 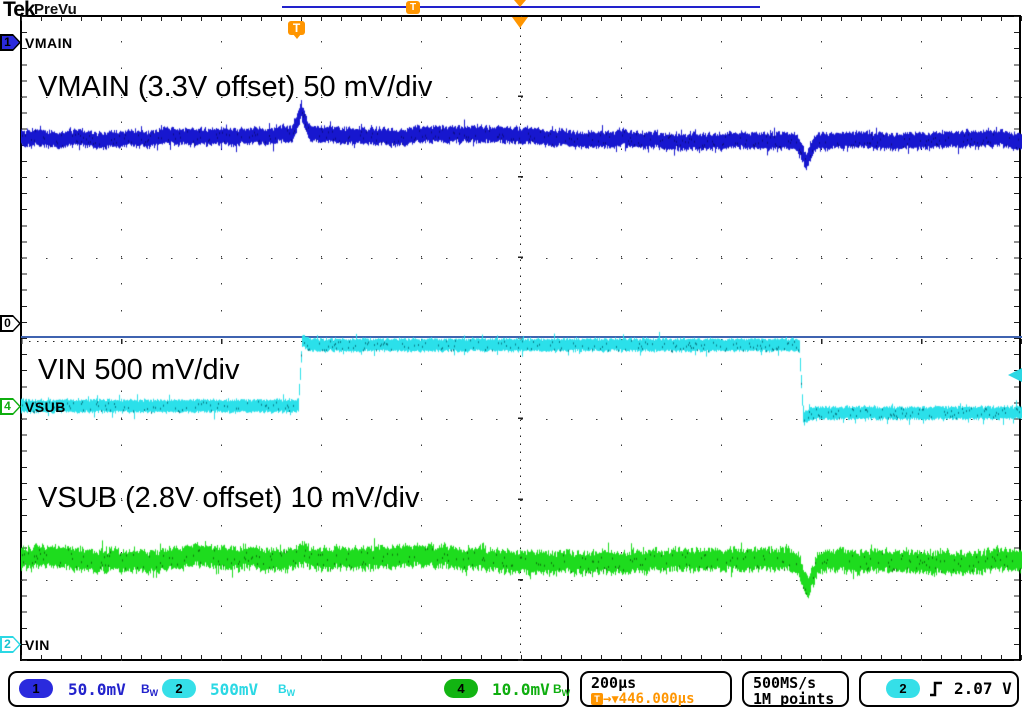 I want to click on record-view-line, so click(x=521, y=7).